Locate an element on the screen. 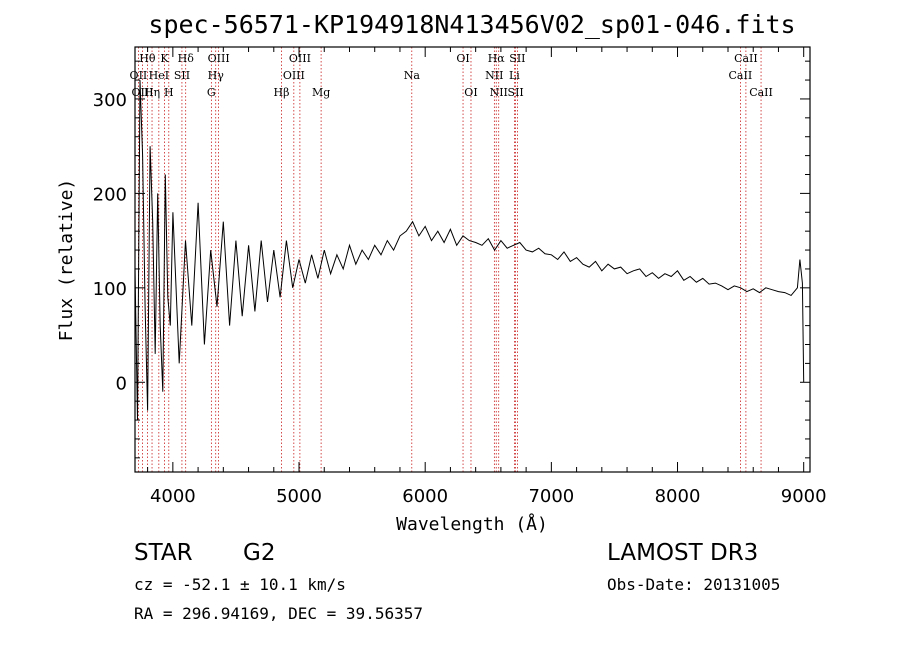  x-tick-label: 8000 is located at coordinates (678, 496).